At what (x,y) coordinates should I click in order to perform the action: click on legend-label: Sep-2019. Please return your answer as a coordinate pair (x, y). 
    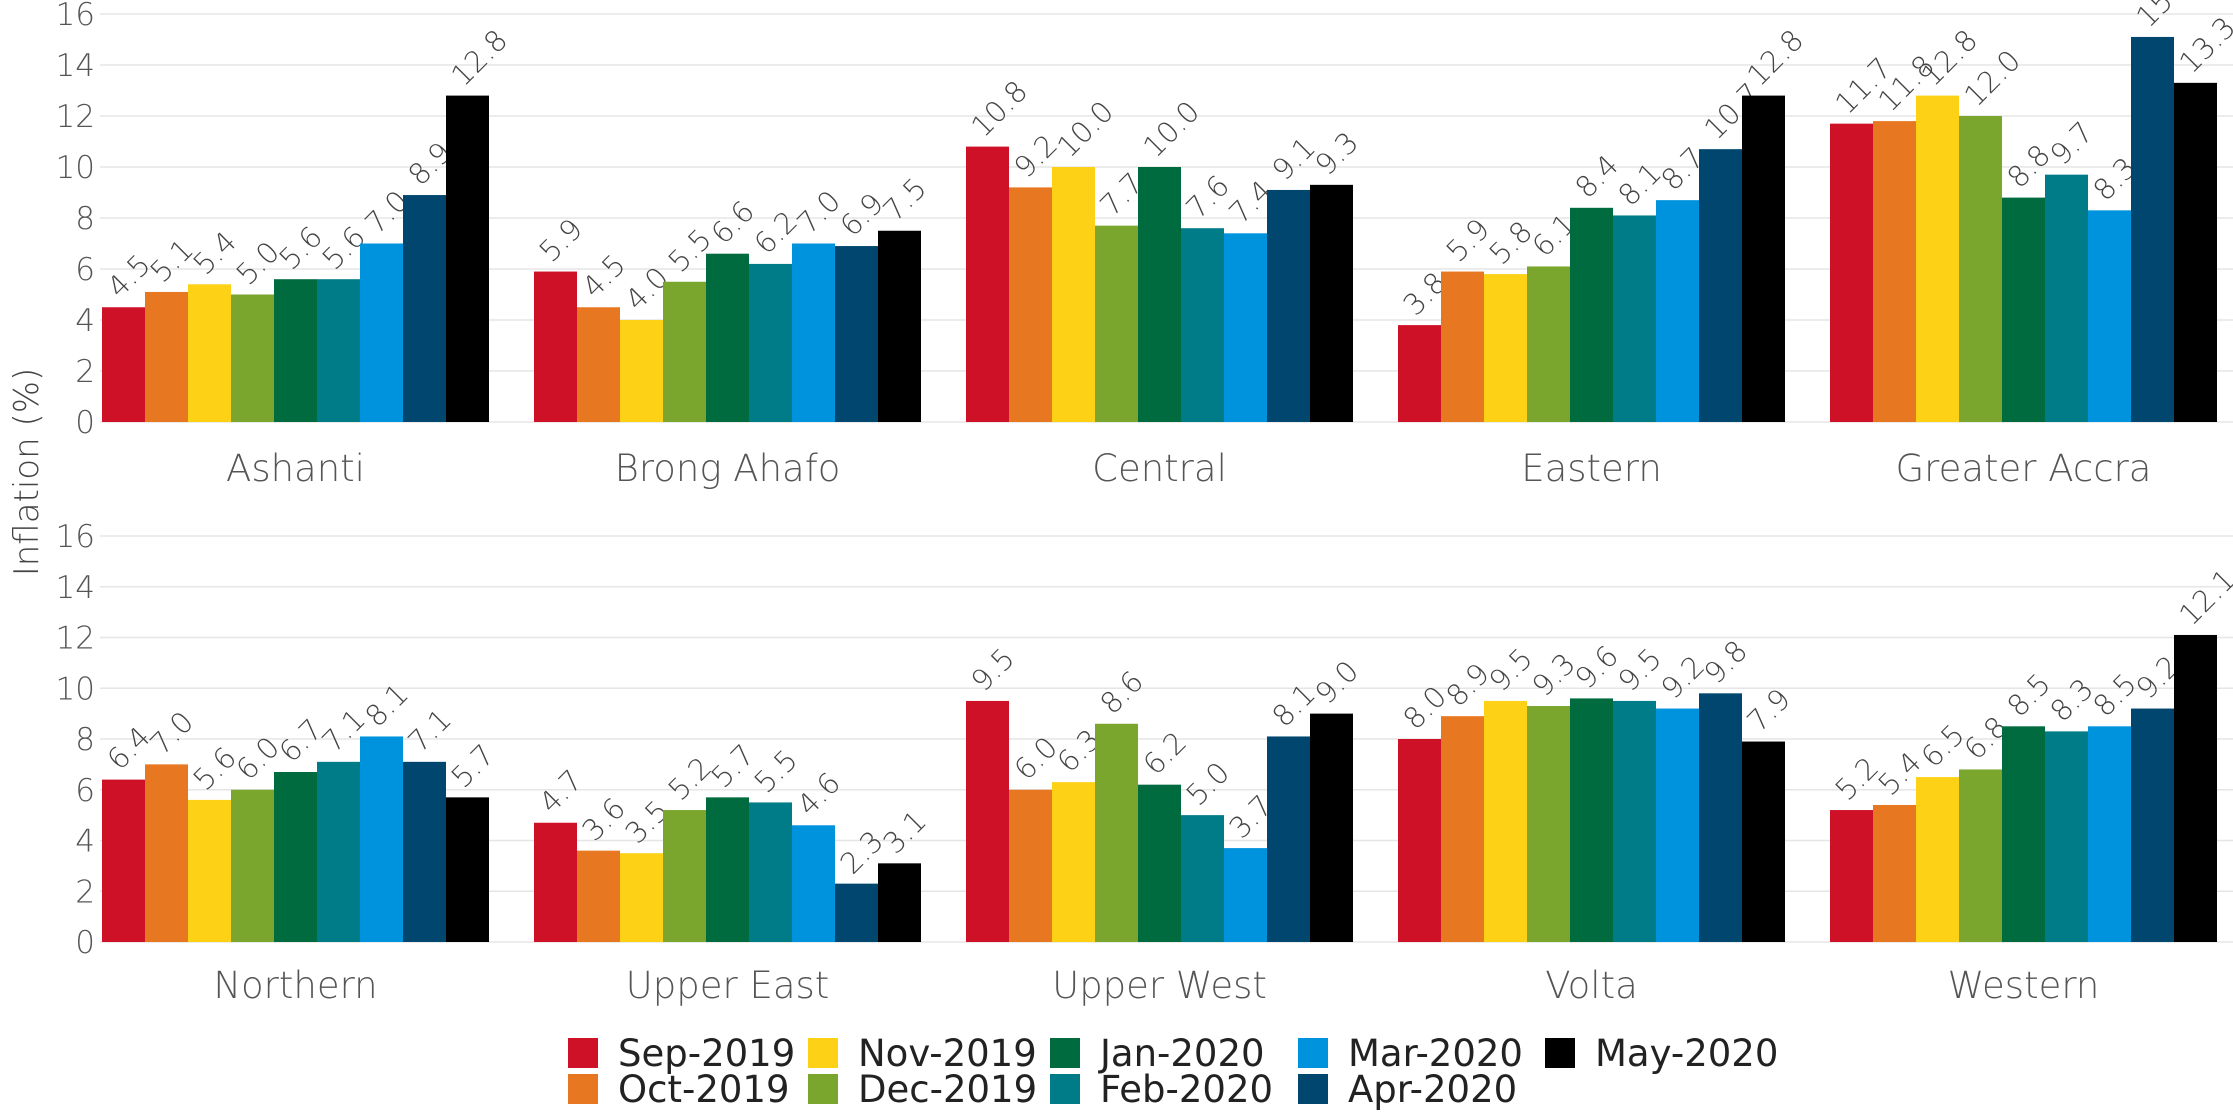
    Looking at the image, I should click on (706, 1053).